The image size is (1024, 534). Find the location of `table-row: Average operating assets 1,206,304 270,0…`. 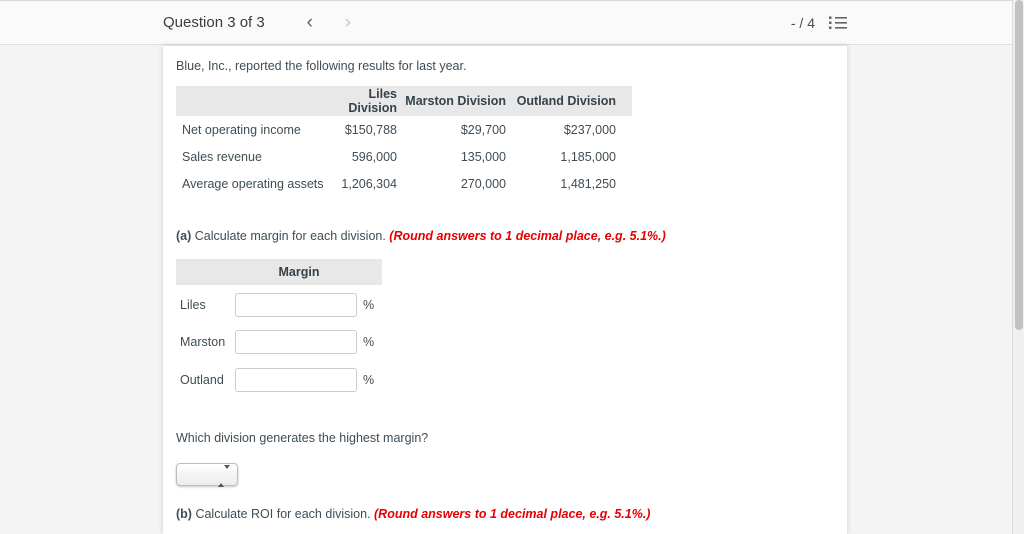

table-row: Average operating assets 1,206,304 270,0… is located at coordinates (404, 183).